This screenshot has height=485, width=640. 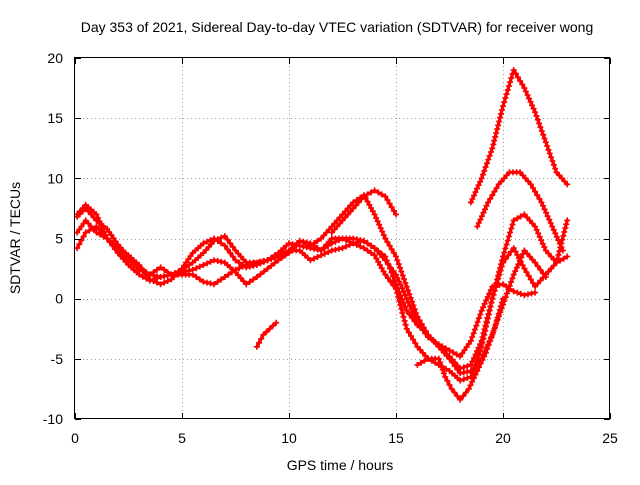 What do you see at coordinates (15, 238) in the screenshot?
I see `y-axis-label: SDTVAR / TECUs` at bounding box center [15, 238].